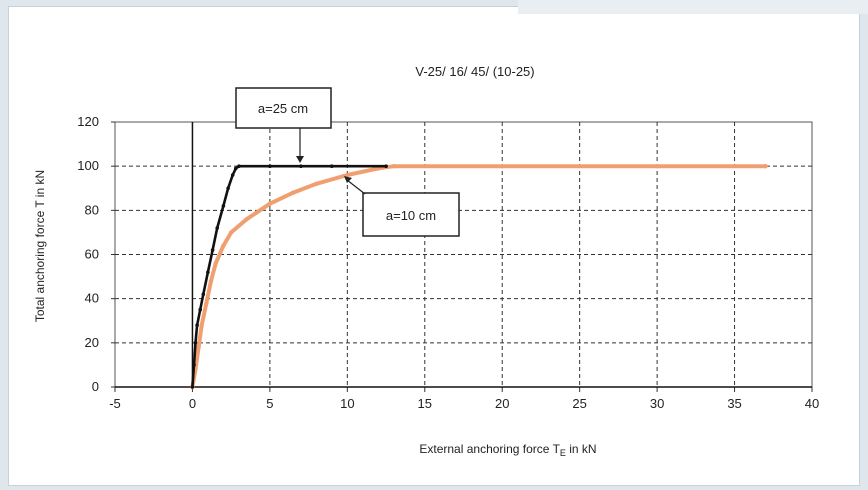 This screenshot has height=490, width=868. I want to click on arrowhead-a25, so click(300, 159).